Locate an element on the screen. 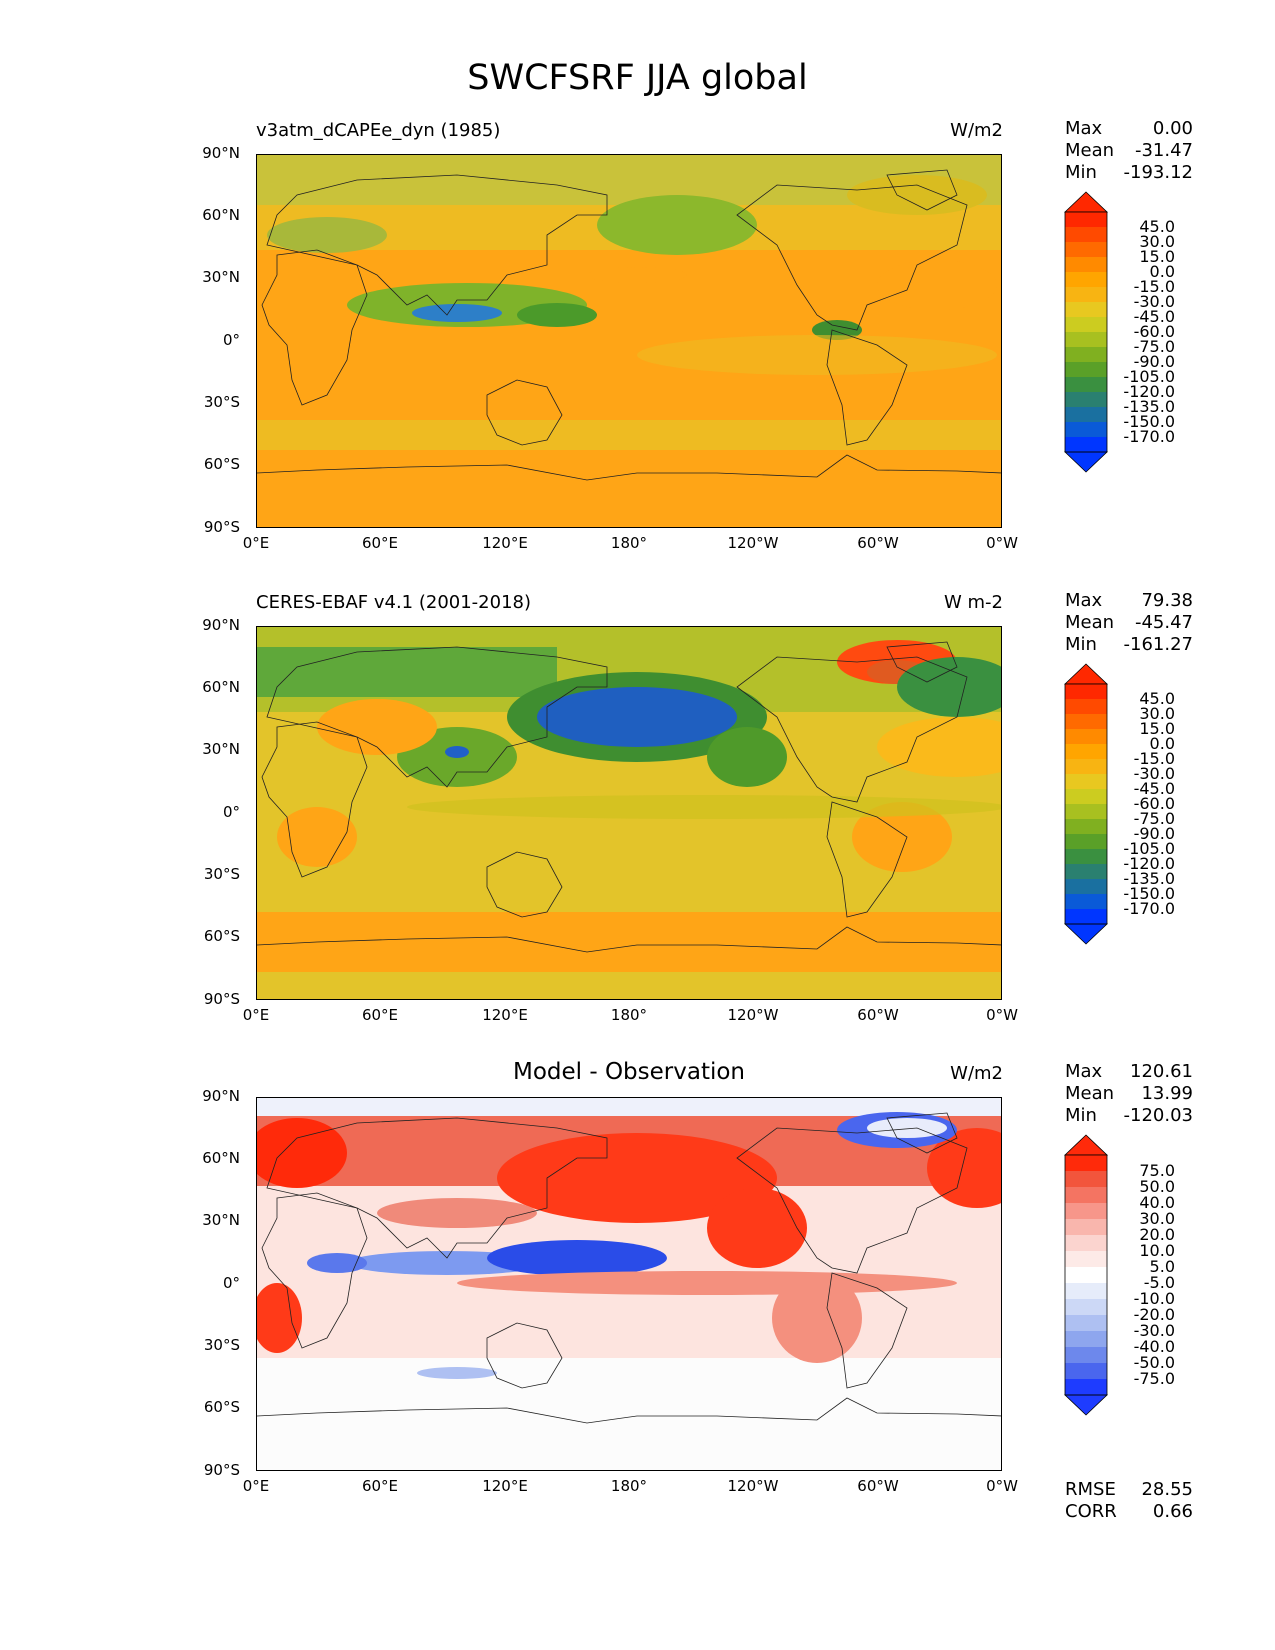 The image size is (1275, 1650). lon-tick: 60°W is located at coordinates (878, 1015).